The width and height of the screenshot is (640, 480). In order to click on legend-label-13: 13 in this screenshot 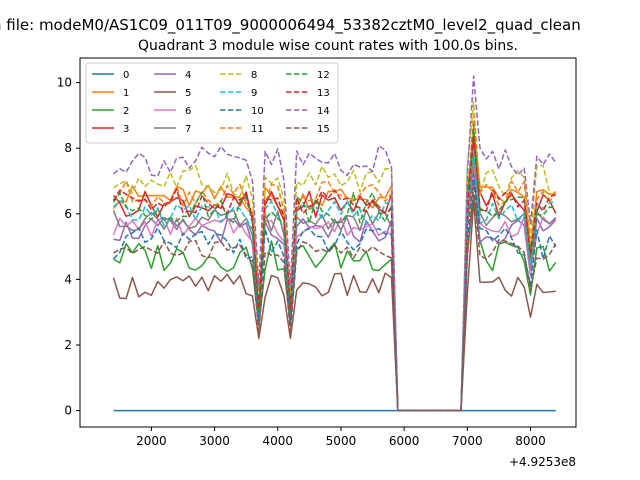, I will do `click(323, 93)`.